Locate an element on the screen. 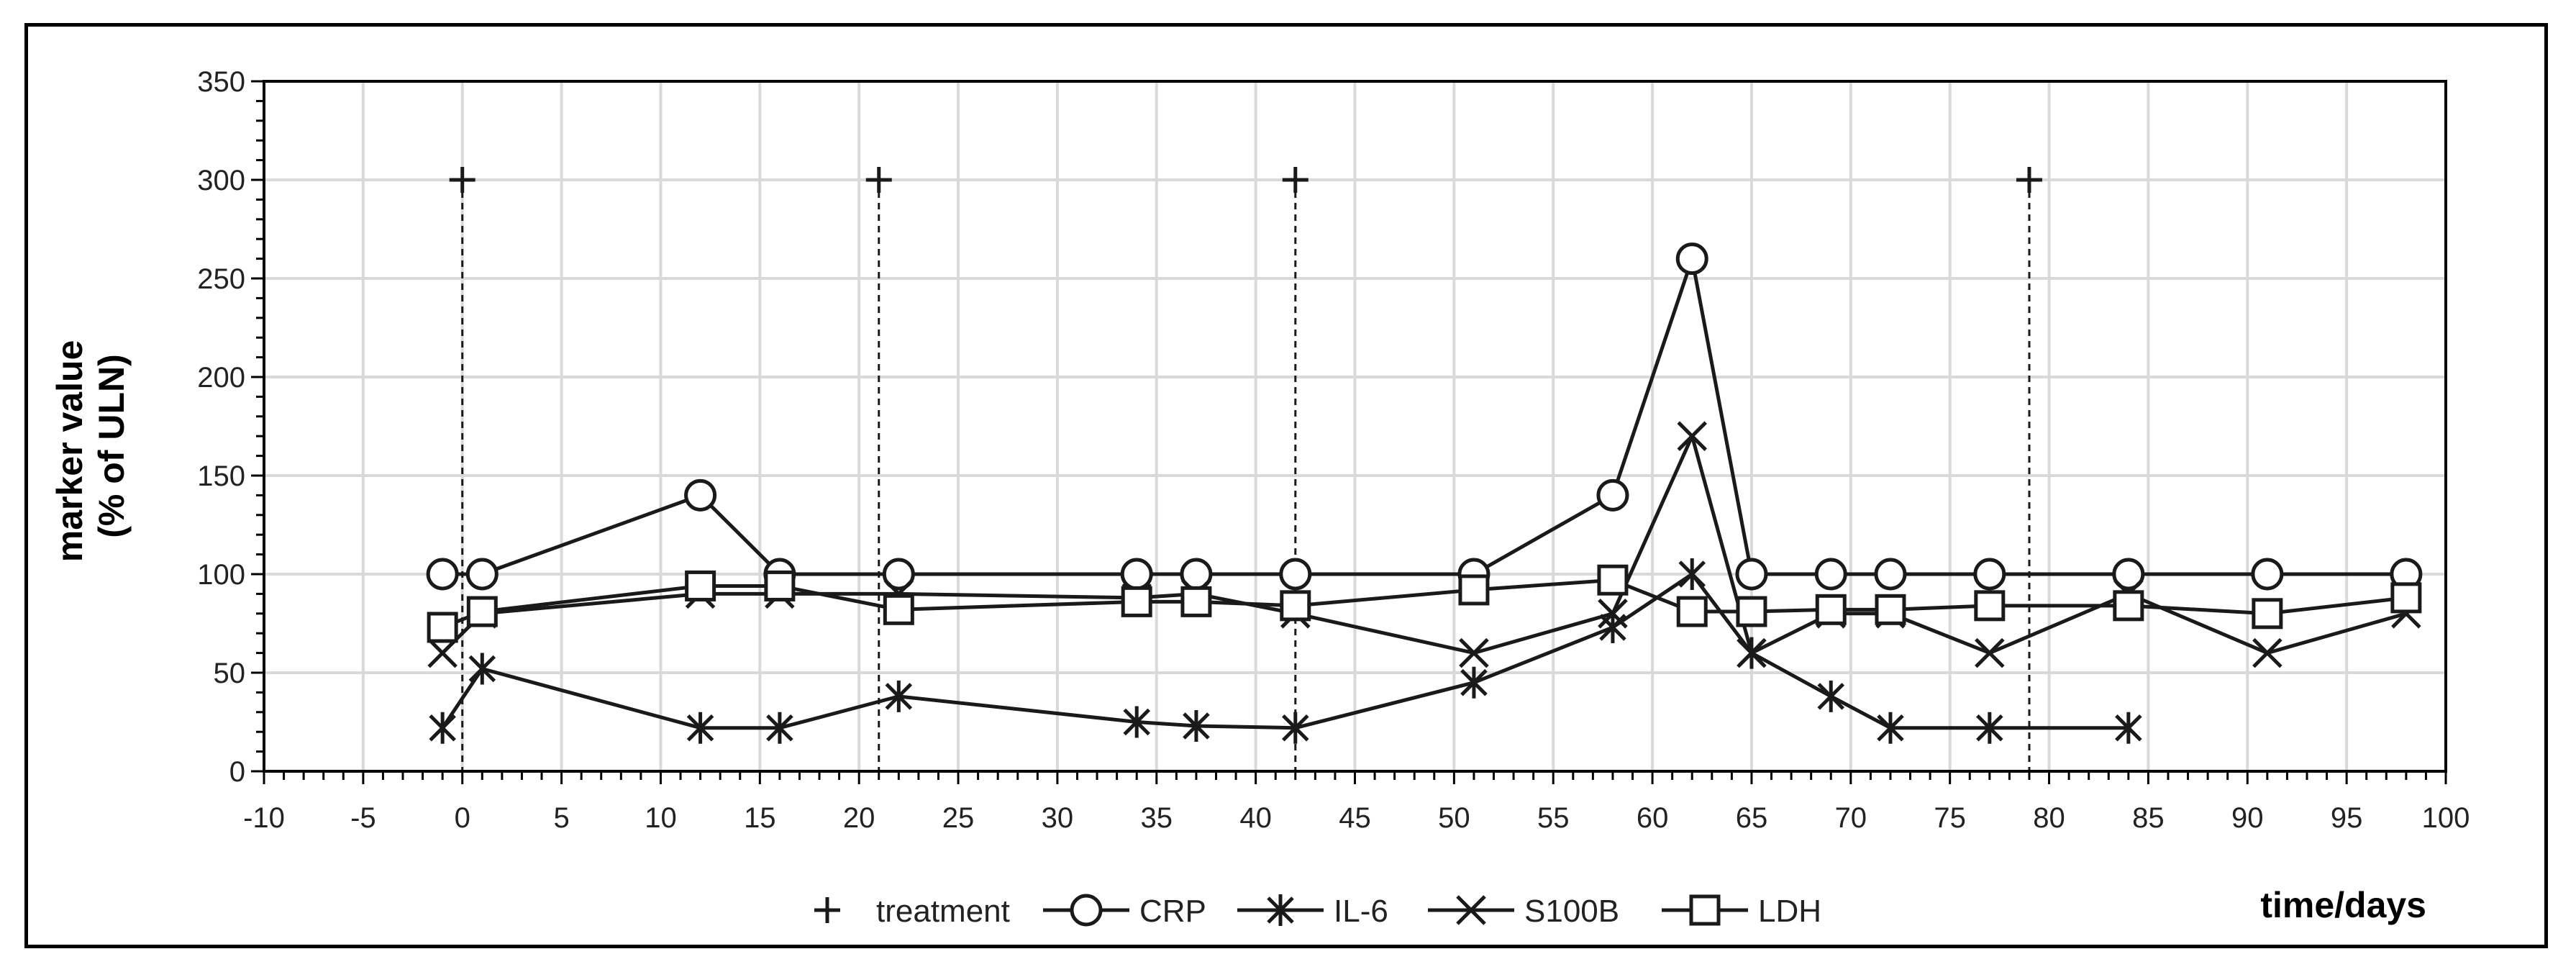 The image size is (2576, 972). legend-item-ldh: LDH is located at coordinates (1741, 912).